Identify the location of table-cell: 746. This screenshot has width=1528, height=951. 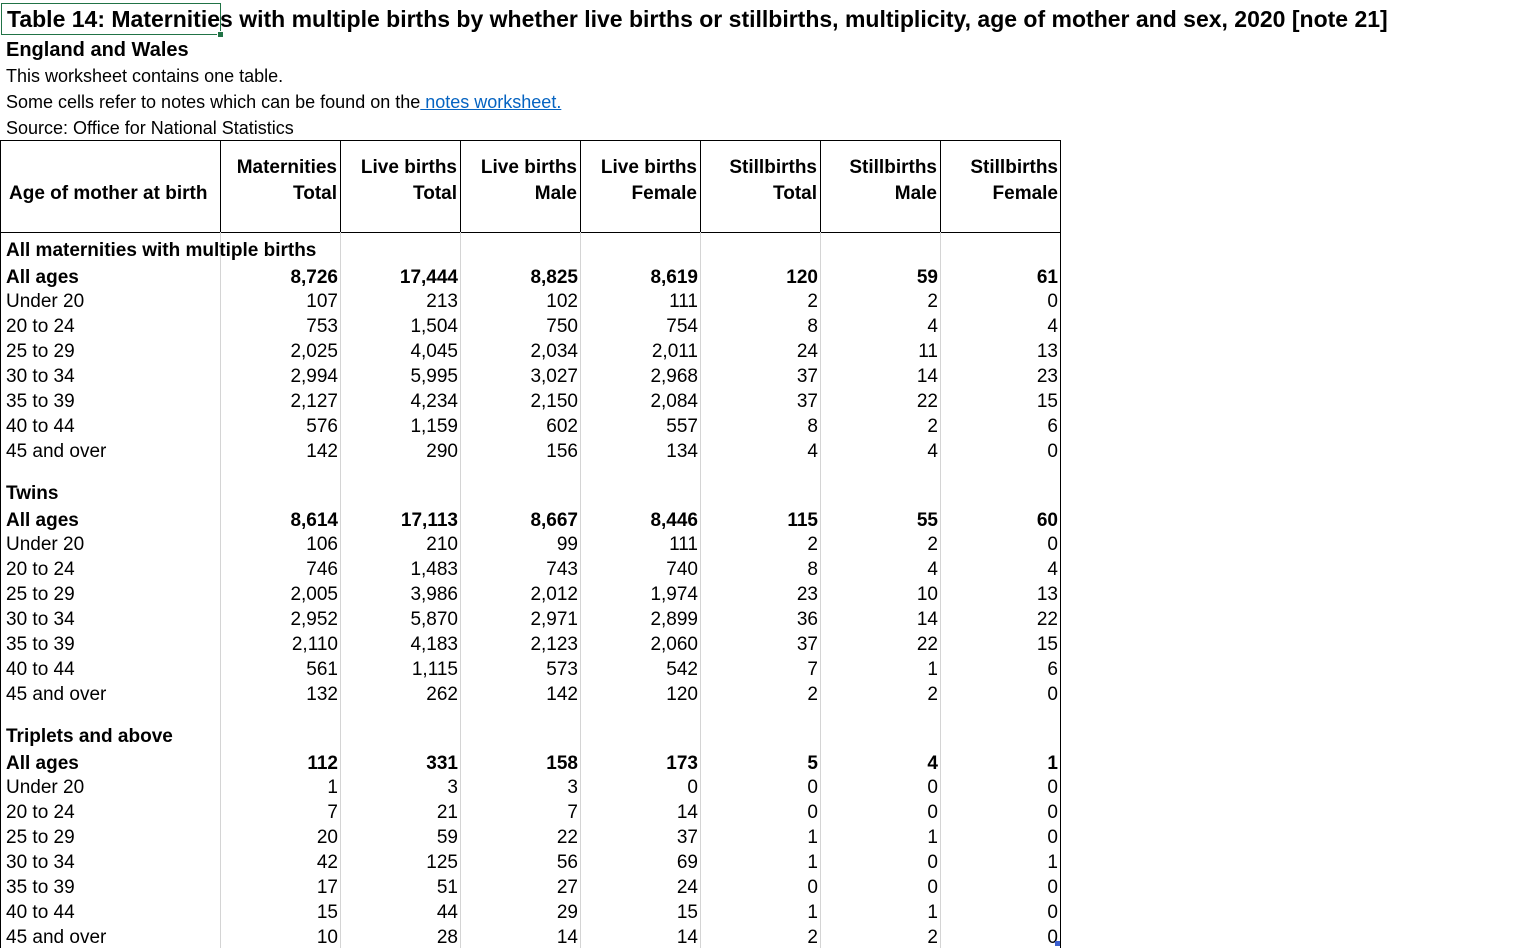
(322, 569).